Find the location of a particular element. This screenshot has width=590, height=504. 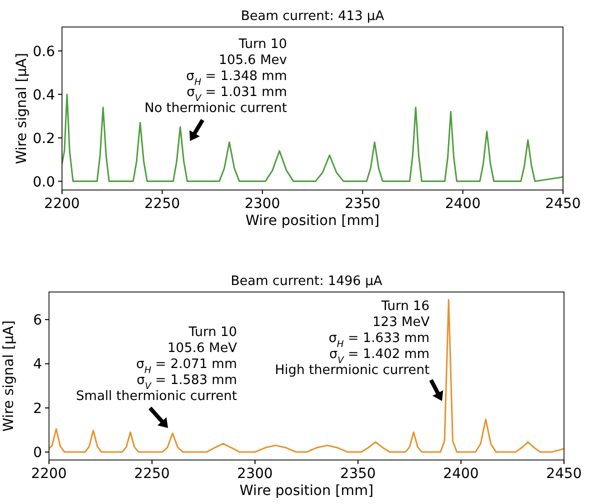

y-tick-label: 2 is located at coordinates (37, 408).